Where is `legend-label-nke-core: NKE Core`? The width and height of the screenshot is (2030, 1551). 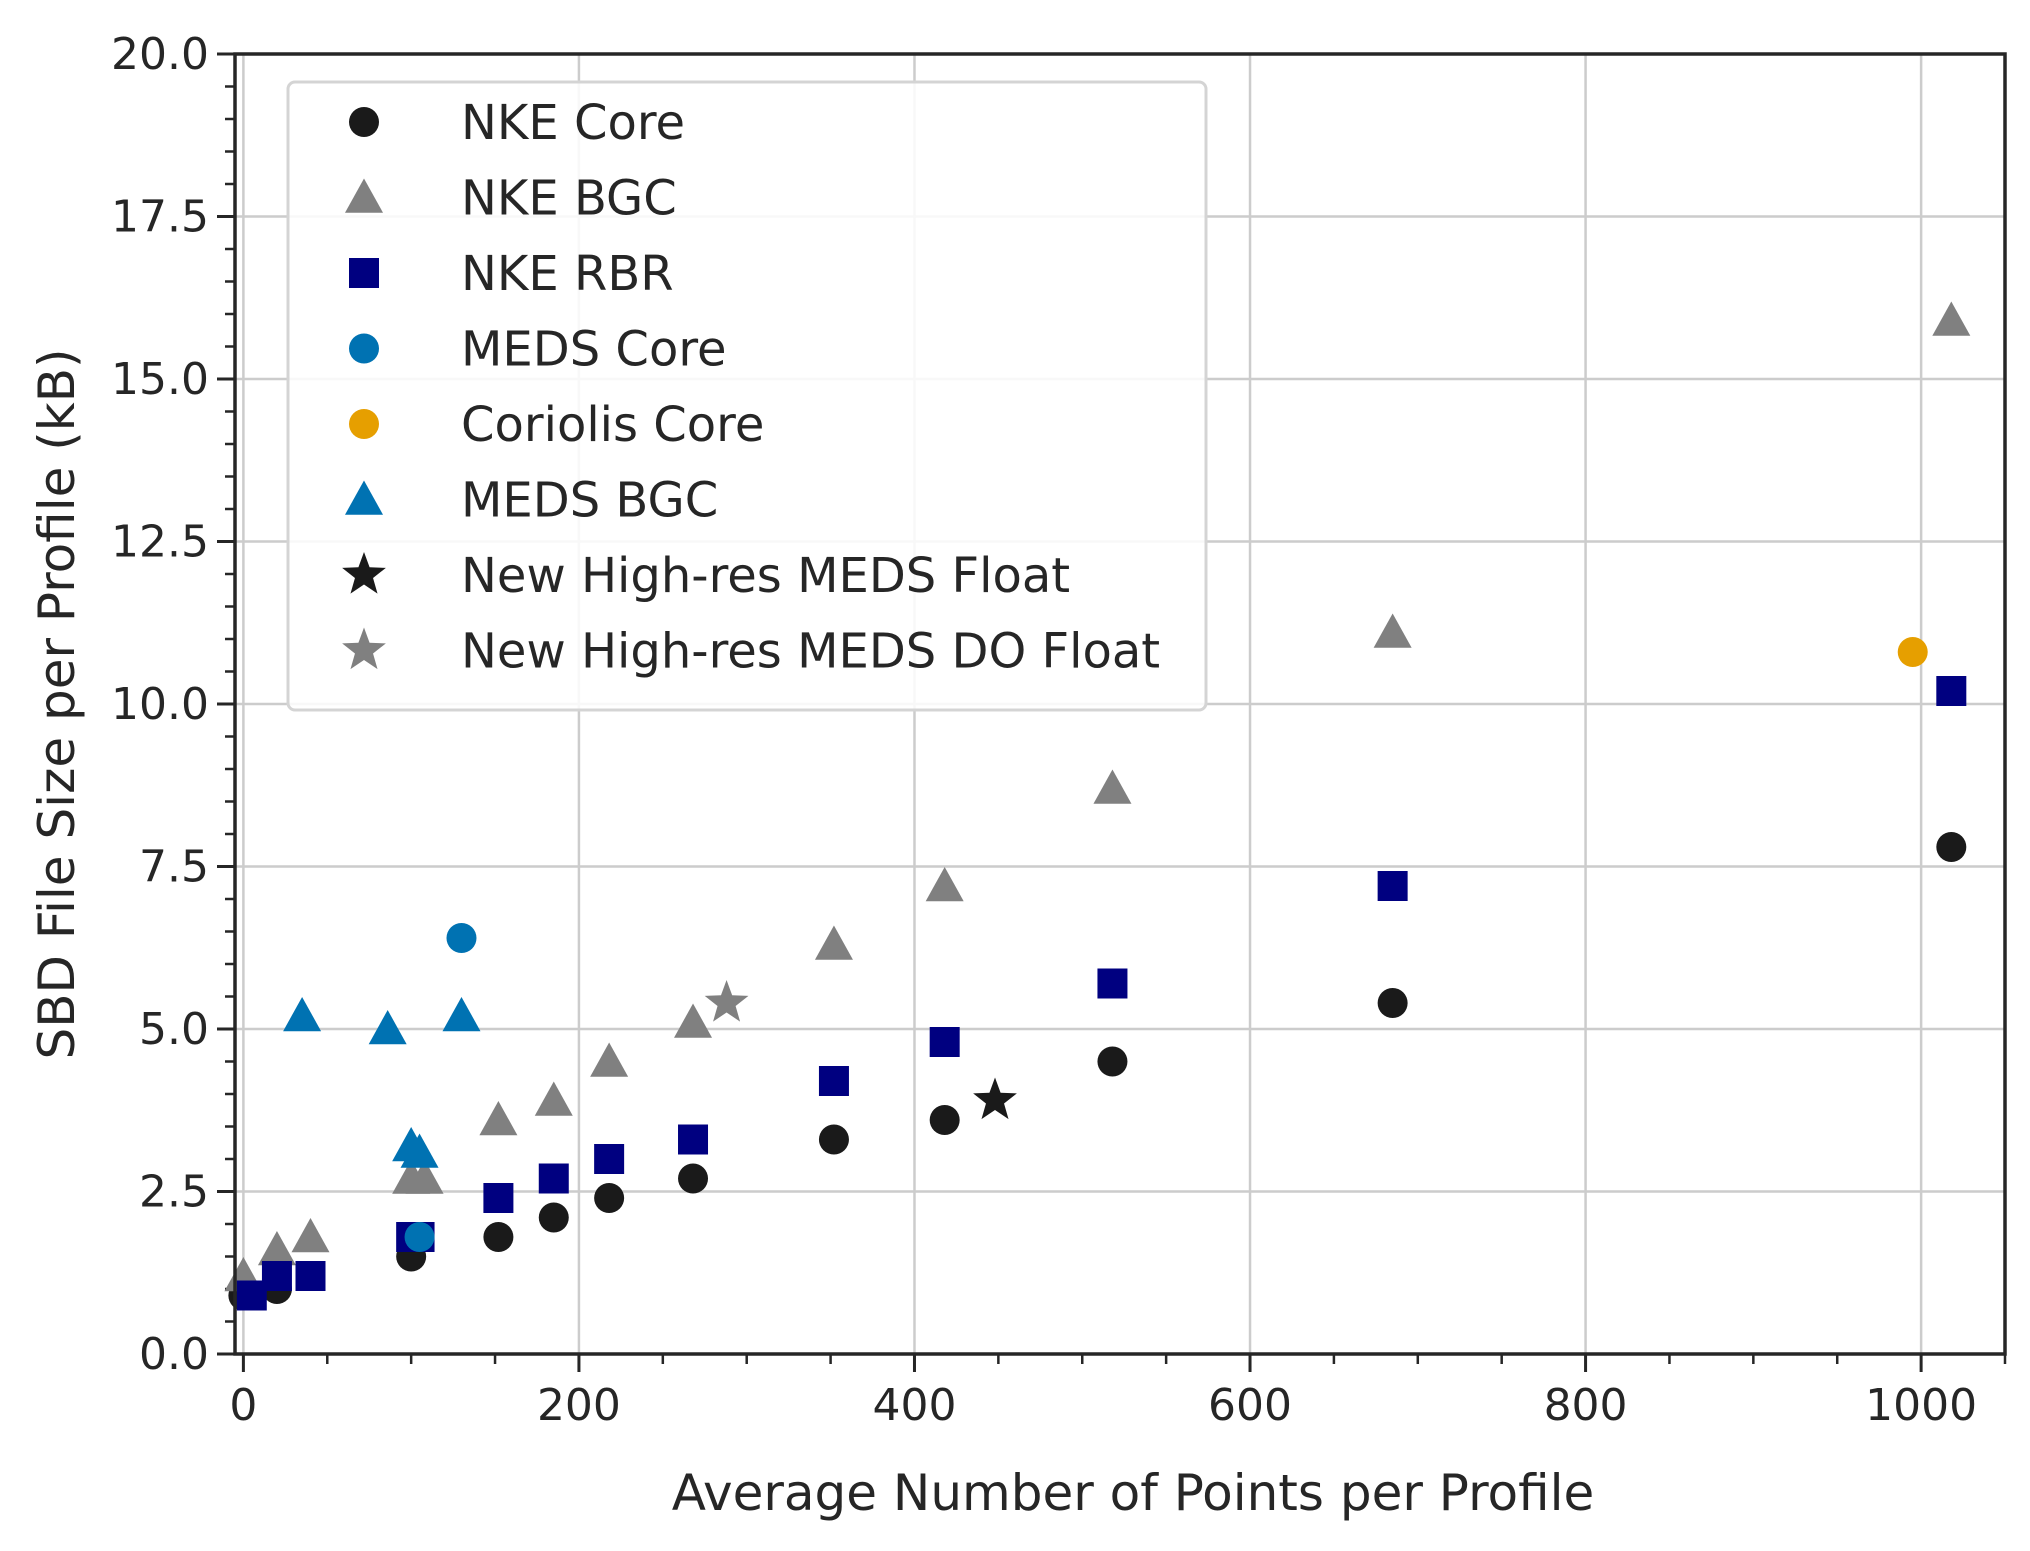 legend-label-nke-core: NKE Core is located at coordinates (573, 123).